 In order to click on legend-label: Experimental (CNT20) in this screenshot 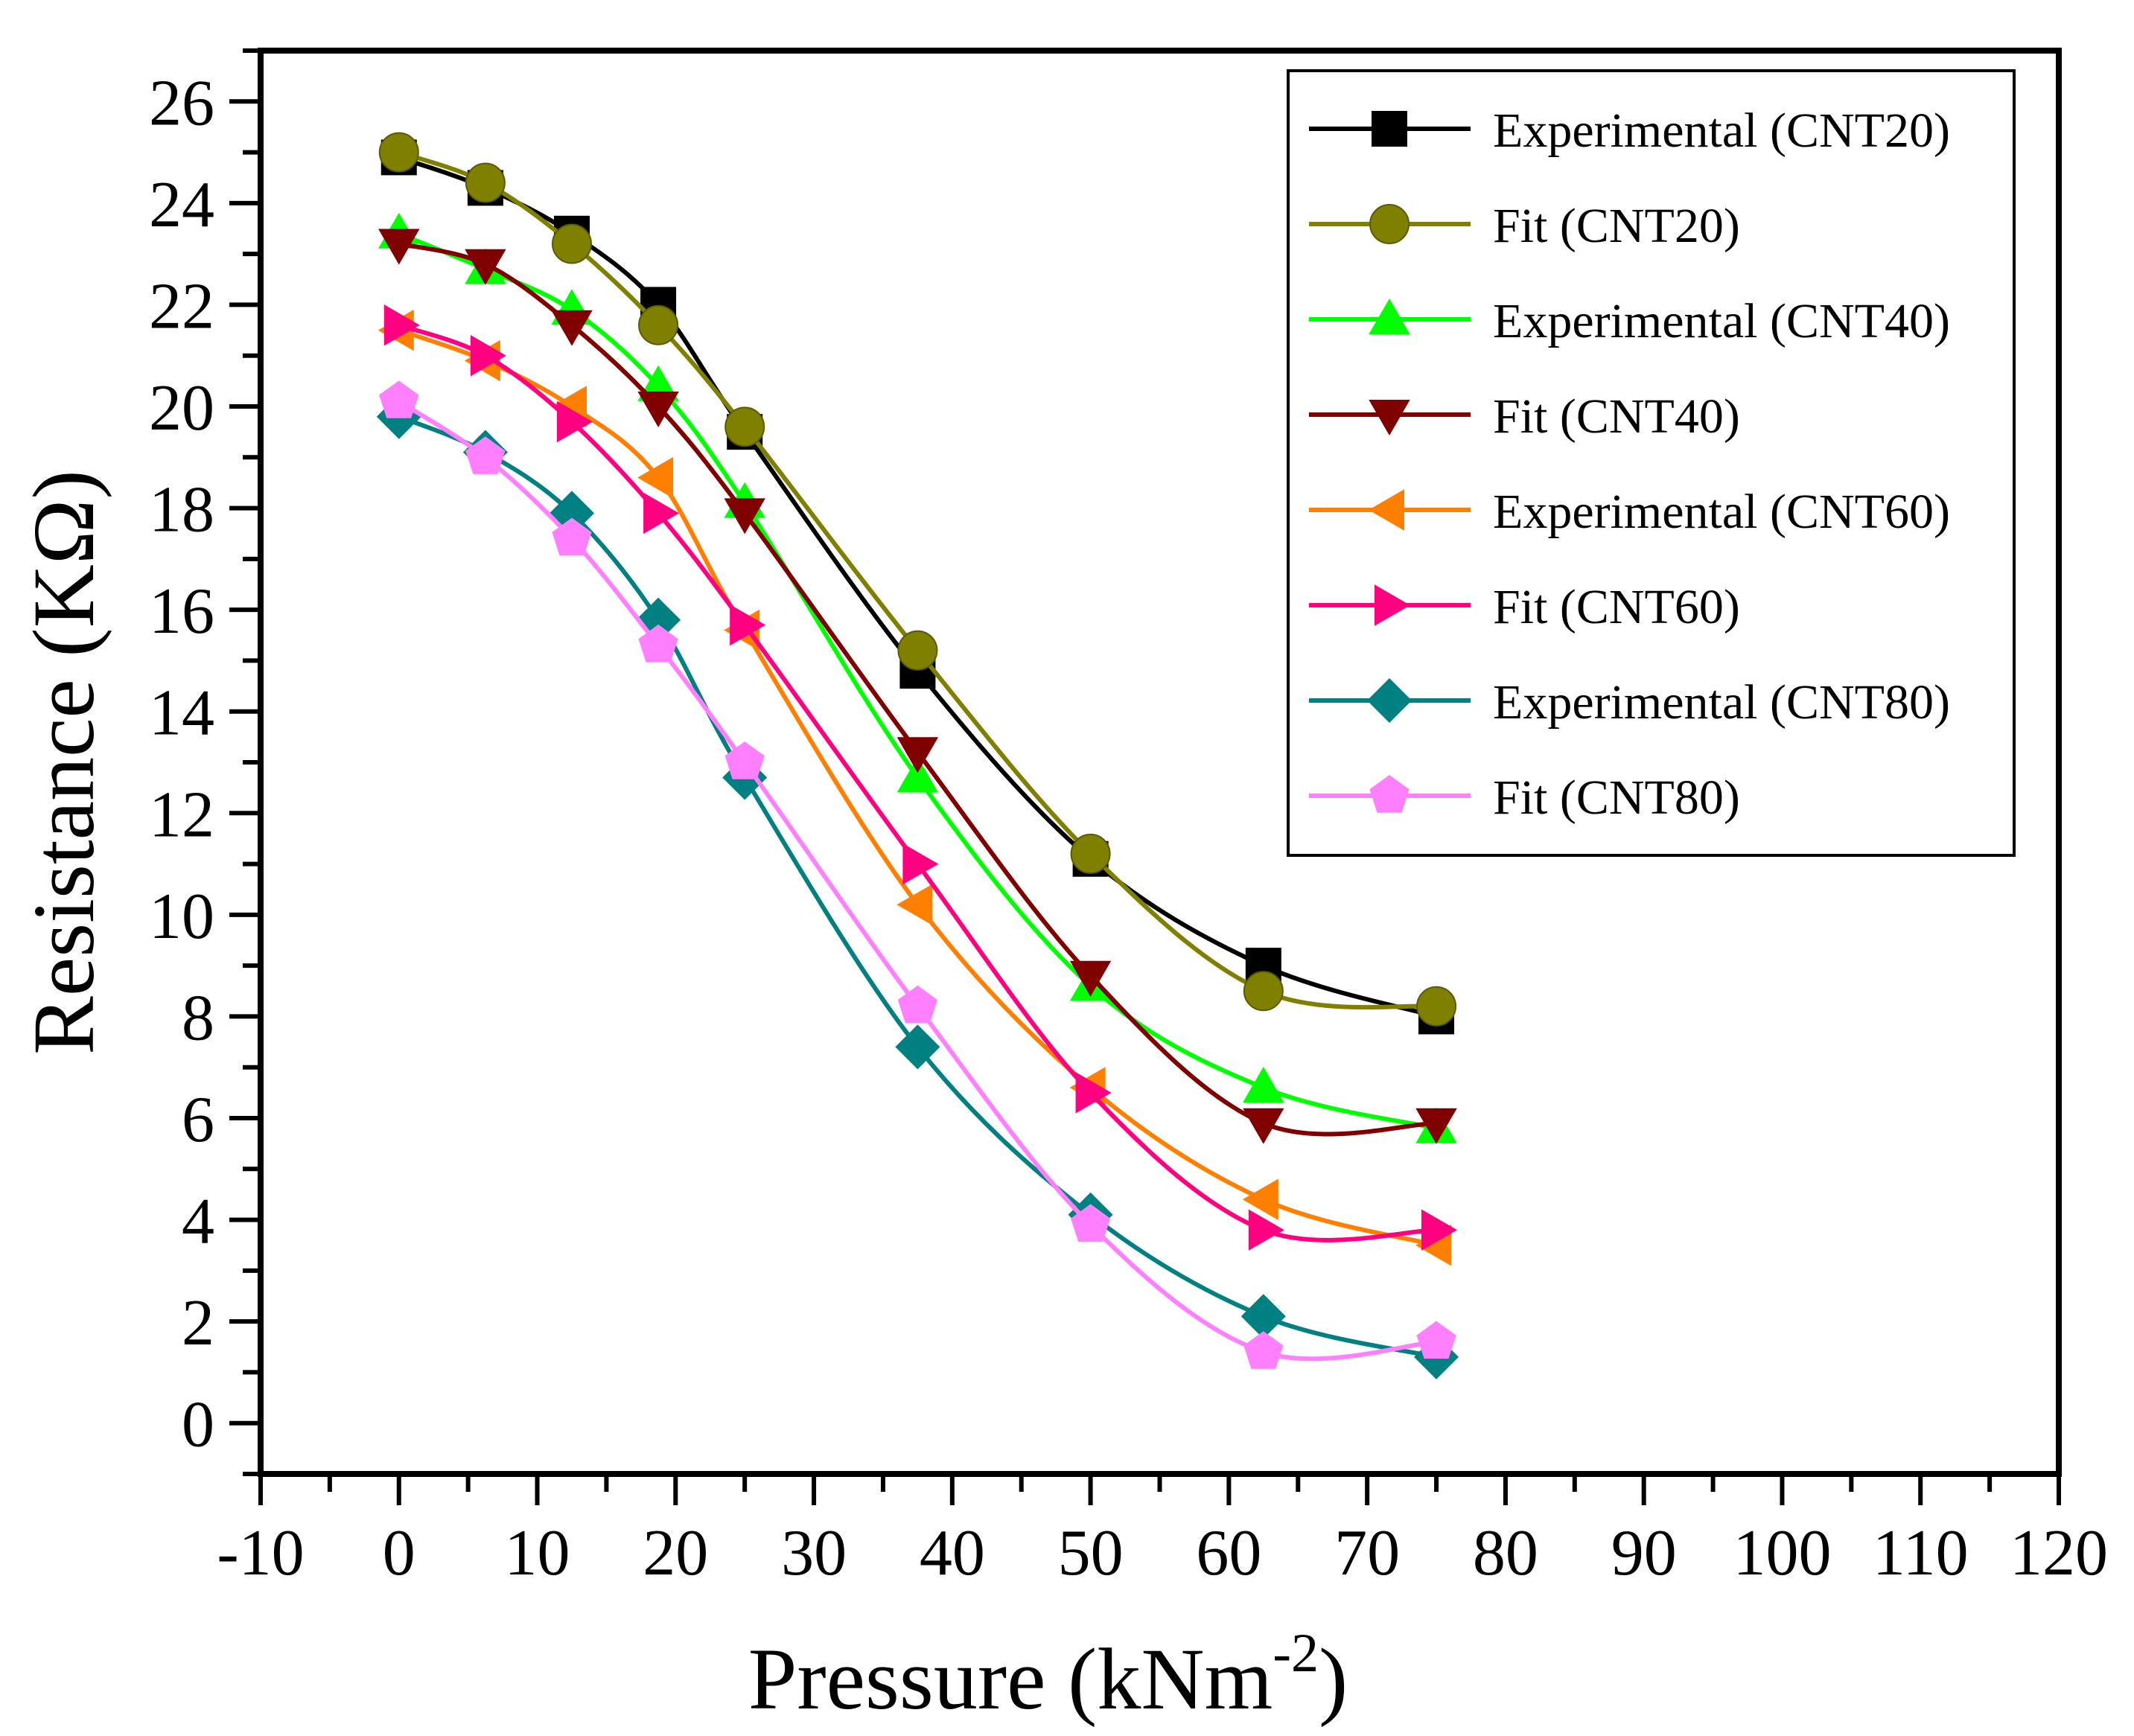, I will do `click(1721, 130)`.